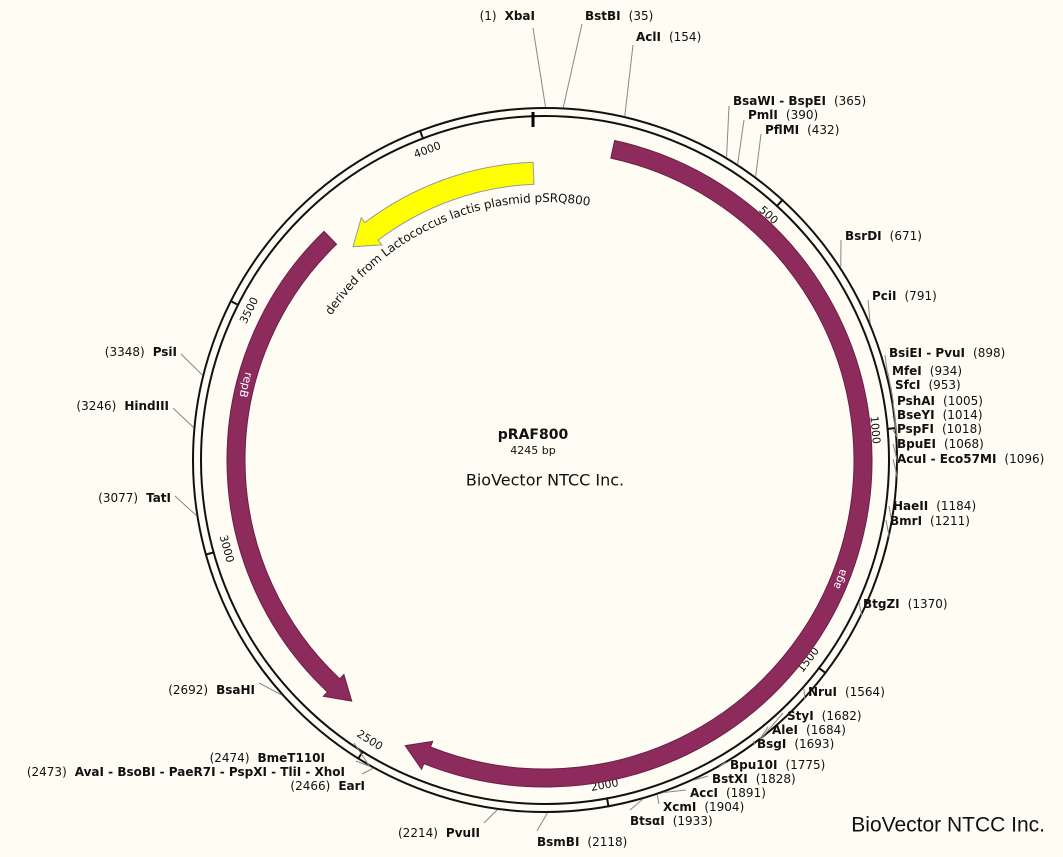 The height and width of the screenshot is (857, 1063). I want to click on site-name: BstXI, so click(730, 779).